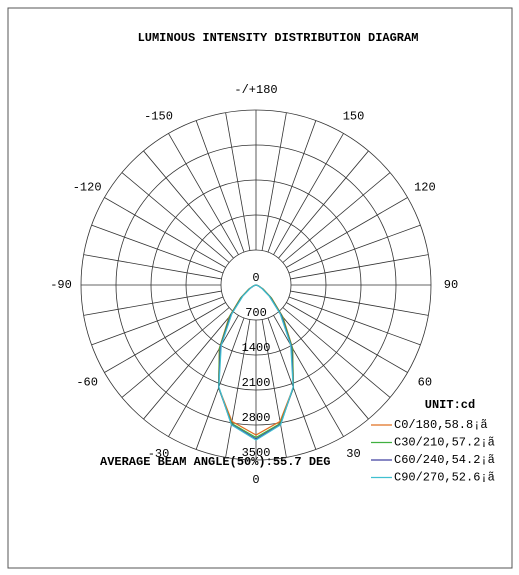  What do you see at coordinates (451, 285) in the screenshot?
I see `angle-tick-label: 90` at bounding box center [451, 285].